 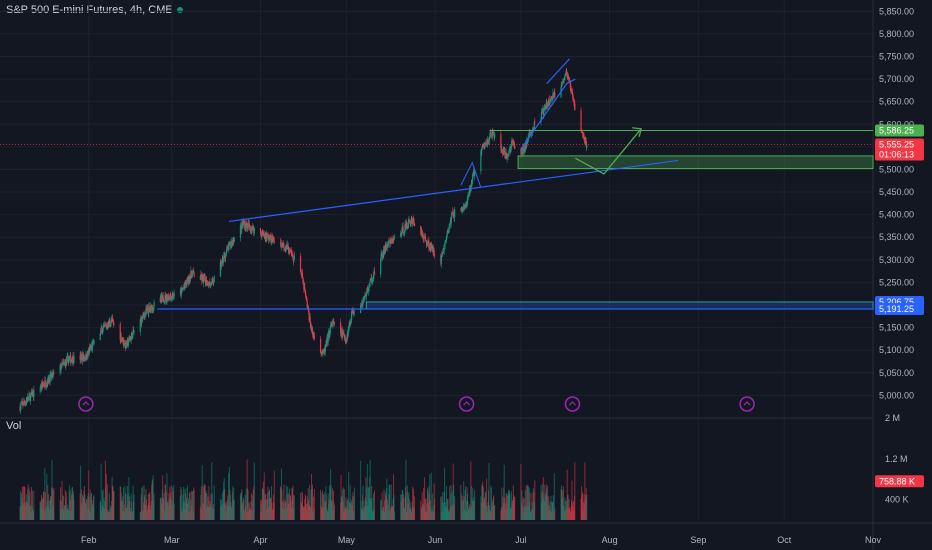 What do you see at coordinates (896, 260) in the screenshot?
I see `price-tick: 5,300.00` at bounding box center [896, 260].